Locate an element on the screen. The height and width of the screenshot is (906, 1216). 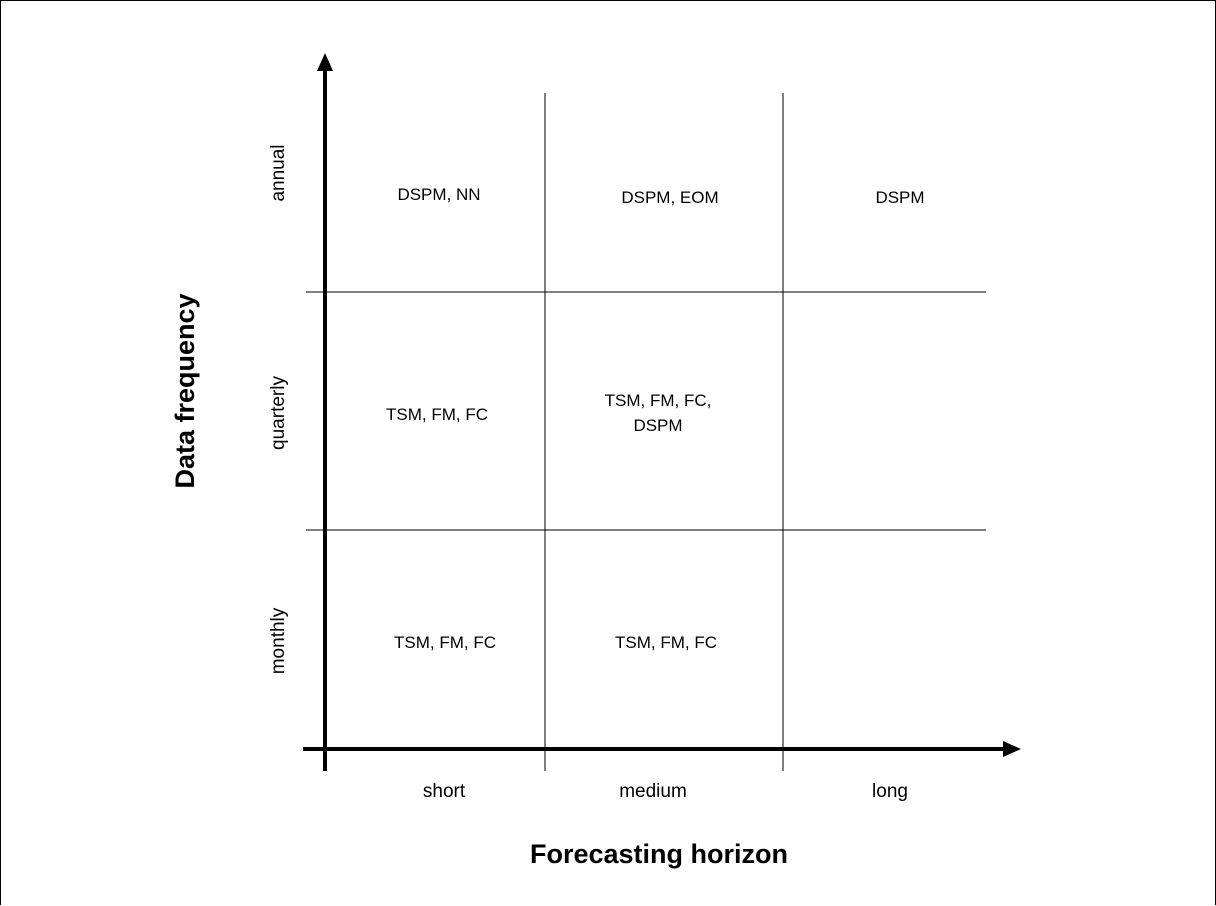
cell-annual-short: DSPM, NN is located at coordinates (438, 194).